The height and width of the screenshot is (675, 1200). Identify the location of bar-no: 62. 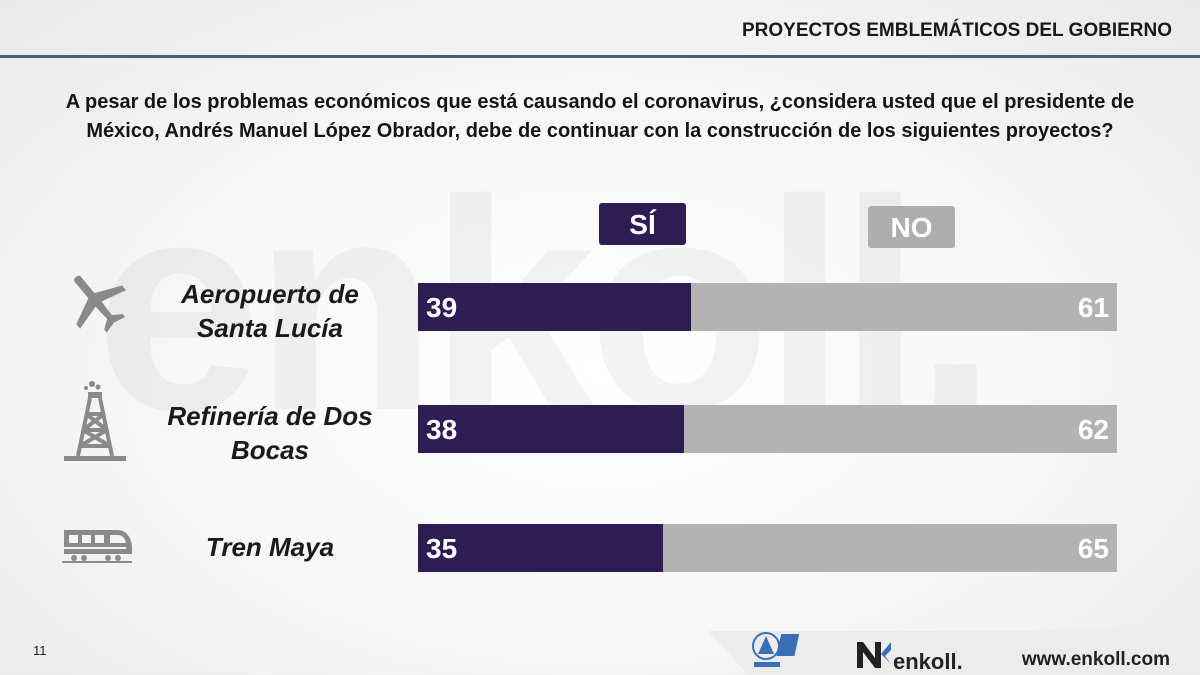
(900, 429).